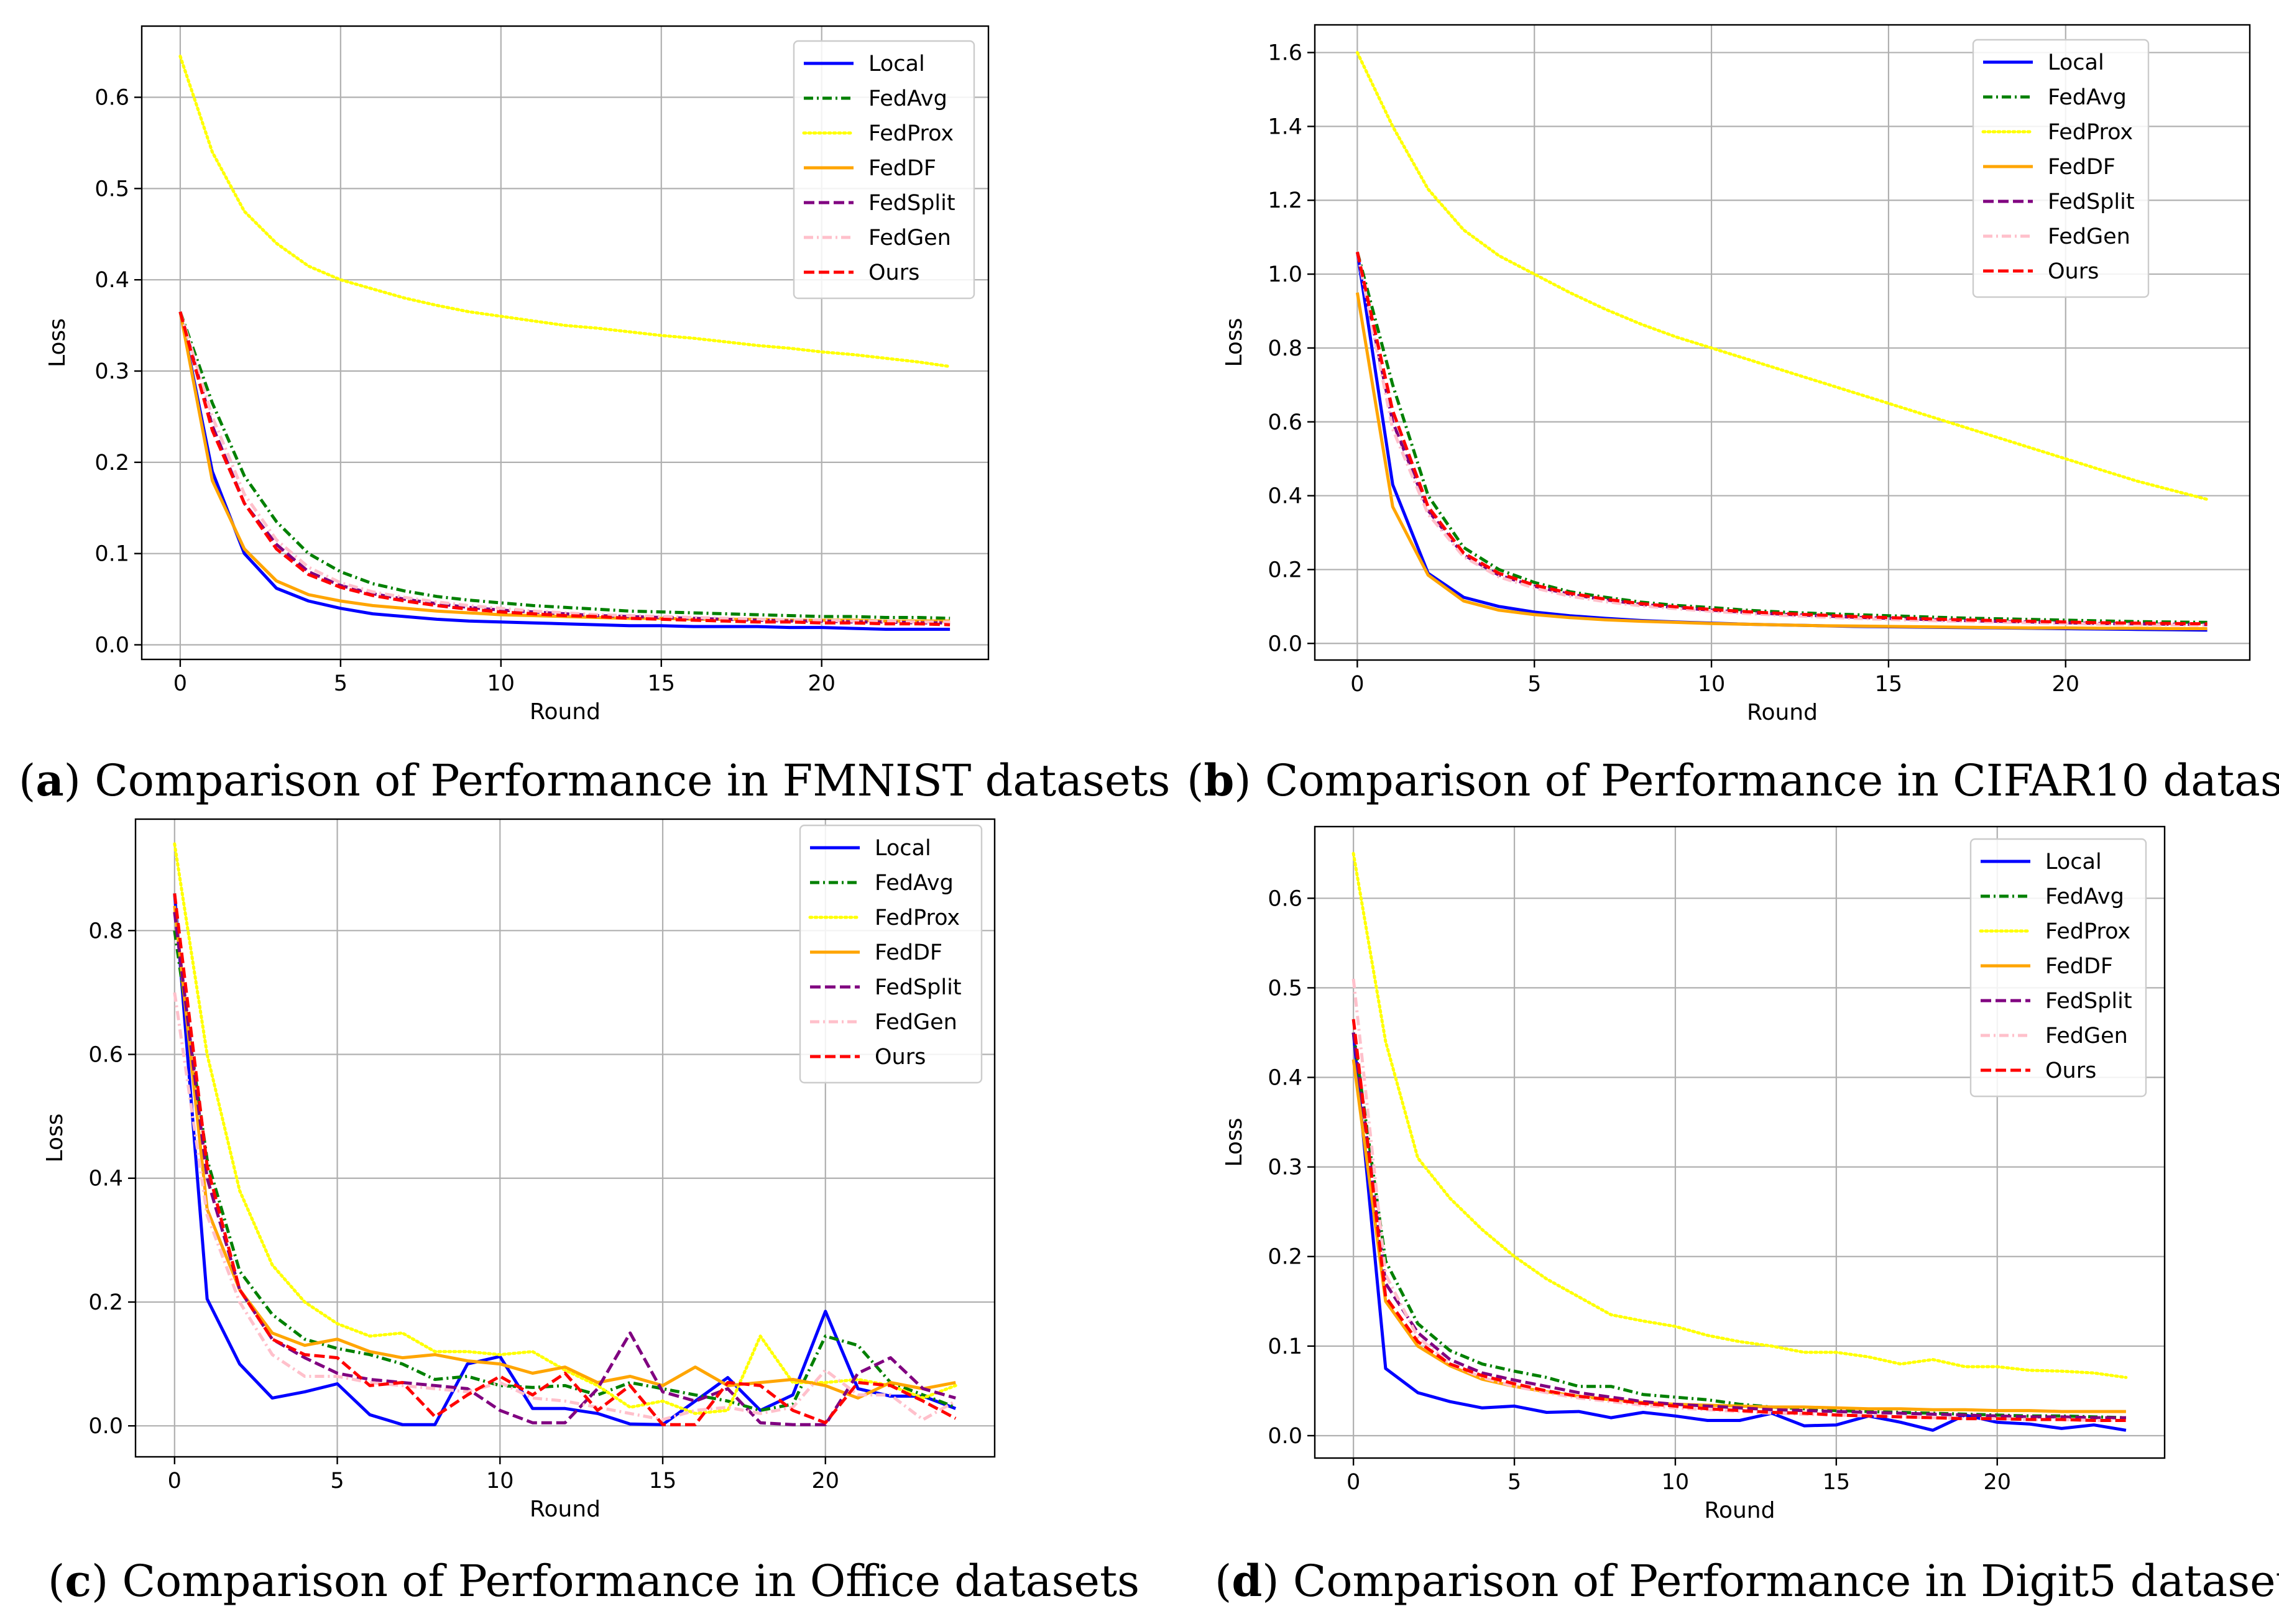  What do you see at coordinates (1219, 780) in the screenshot?
I see `caption-label: b` at bounding box center [1219, 780].